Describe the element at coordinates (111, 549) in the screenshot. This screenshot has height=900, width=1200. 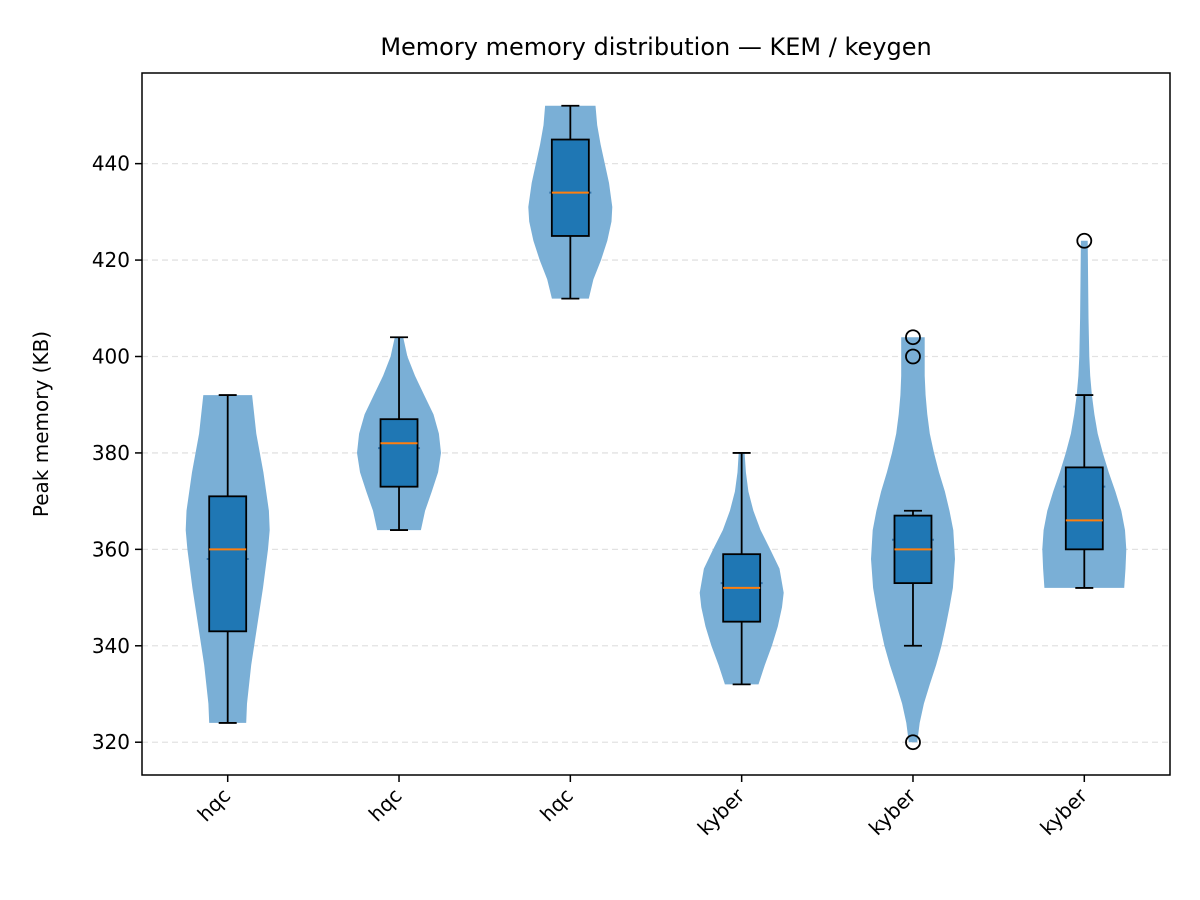
I see `y-tick-label: 360` at that location.